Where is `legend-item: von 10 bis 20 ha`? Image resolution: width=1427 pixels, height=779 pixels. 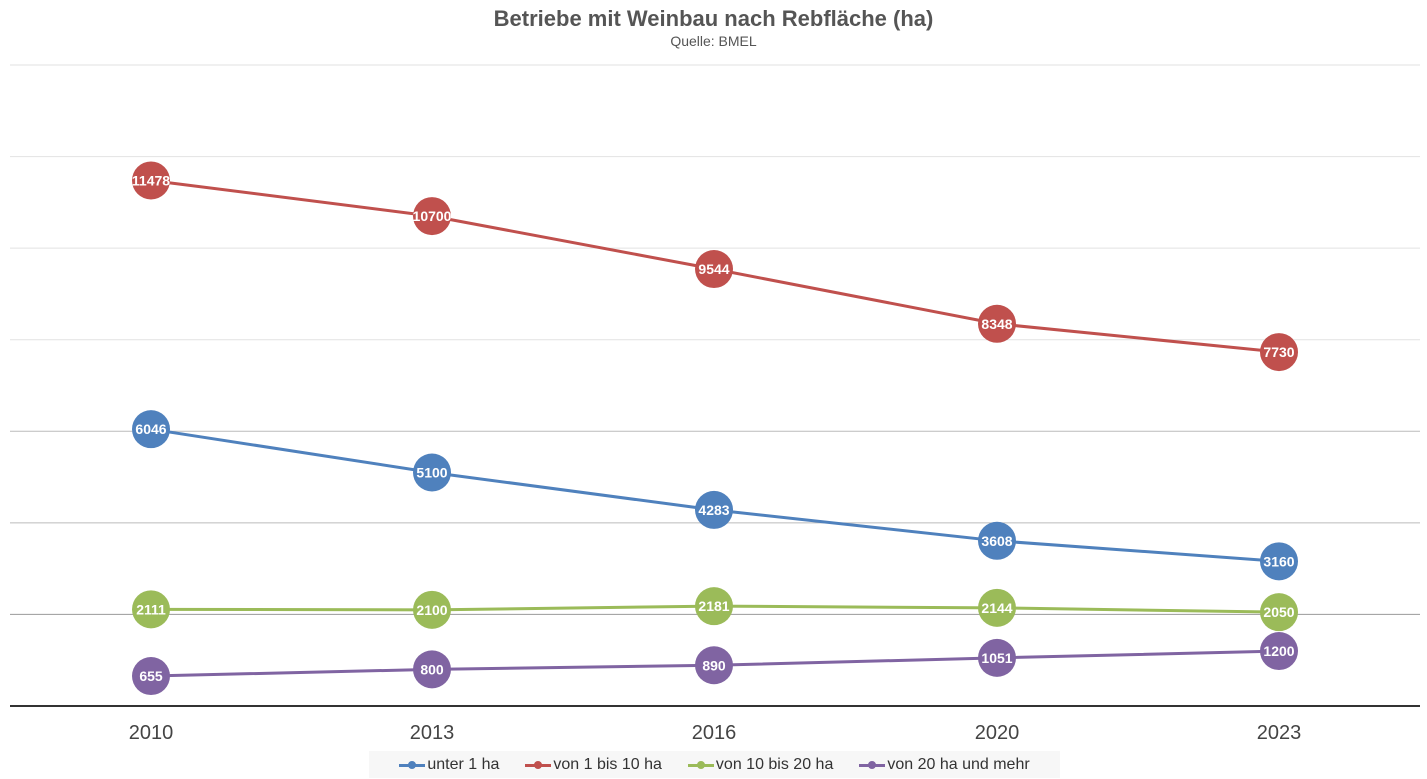
legend-item: von 10 bis 20 ha is located at coordinates (760, 764).